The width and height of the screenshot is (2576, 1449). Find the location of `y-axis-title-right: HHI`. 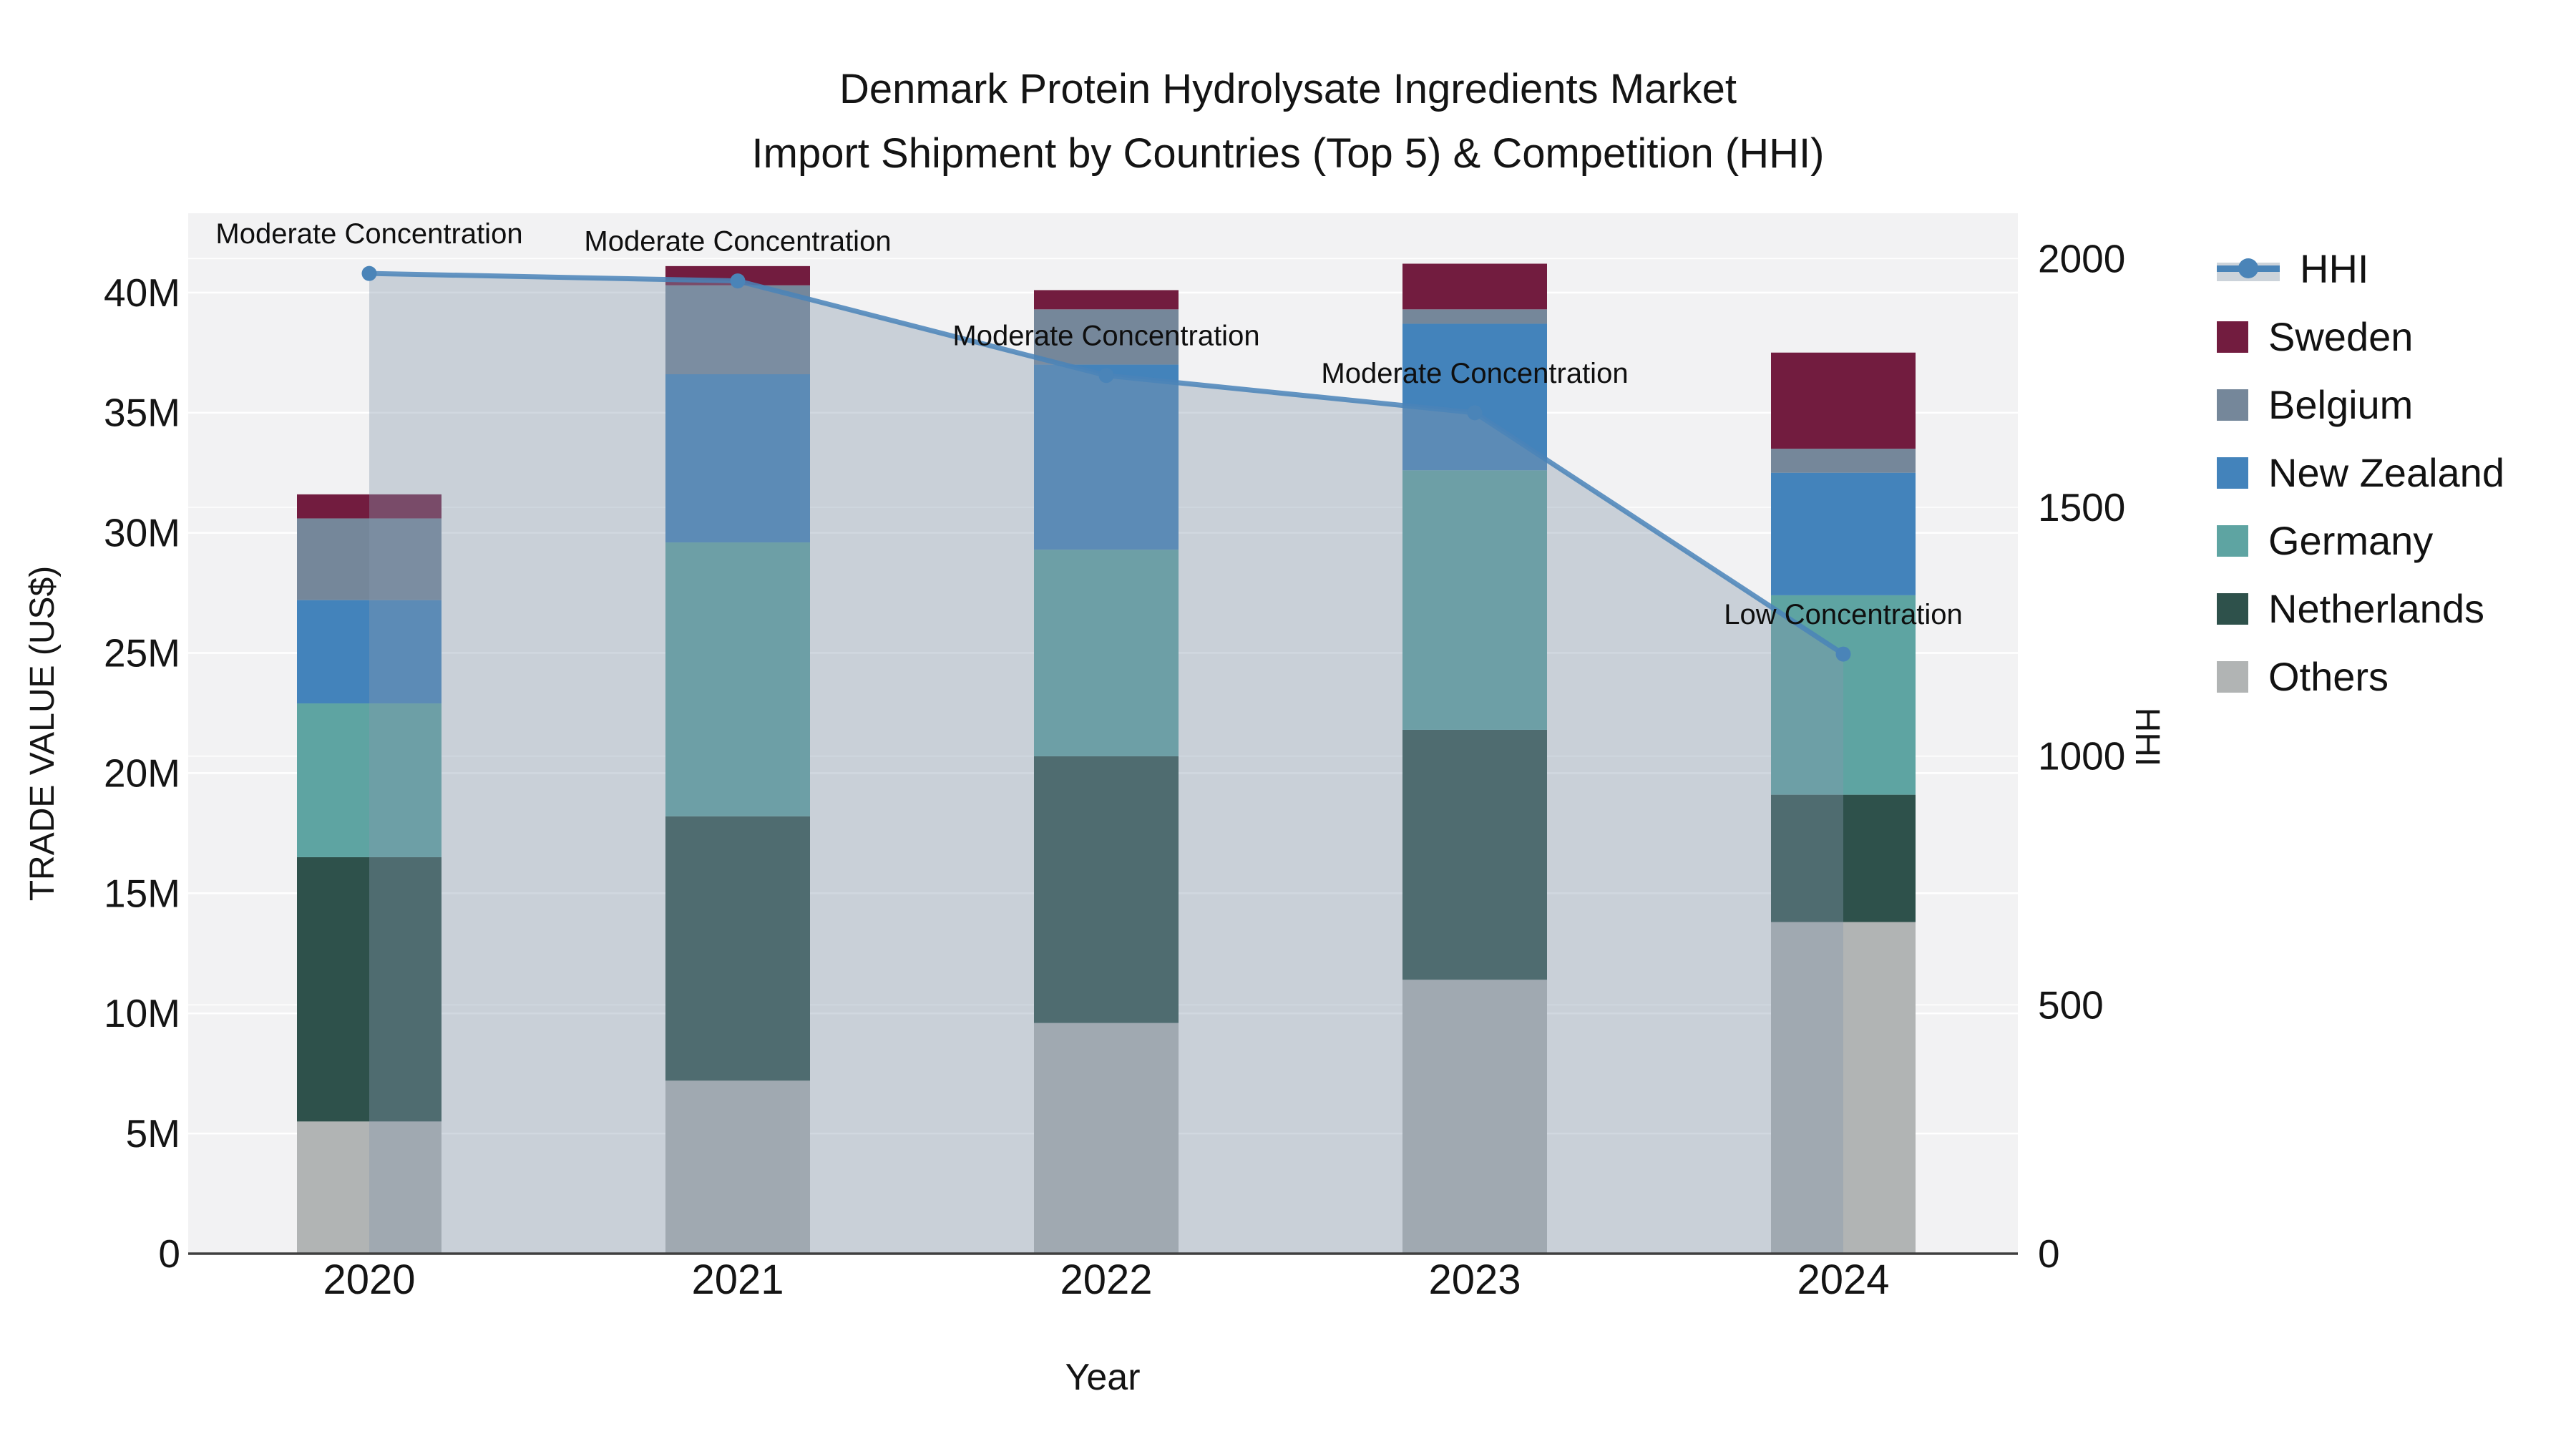

y-axis-title-right: HHI is located at coordinates (2147, 737).